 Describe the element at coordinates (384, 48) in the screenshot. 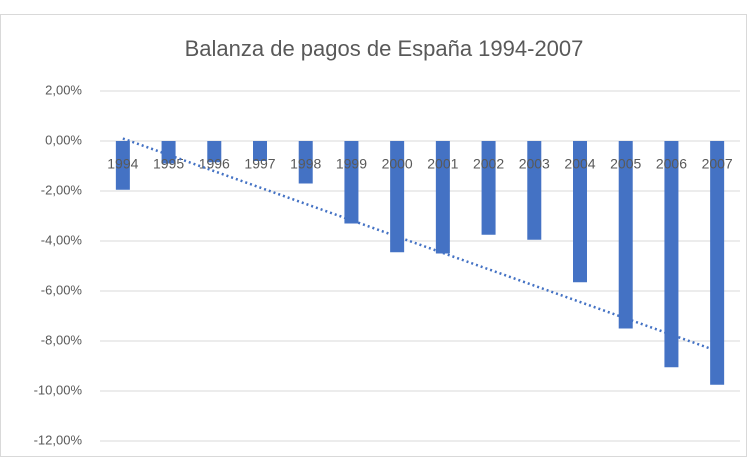

I see `chart-title: Balanza de pagos de España 1994-2007` at that location.